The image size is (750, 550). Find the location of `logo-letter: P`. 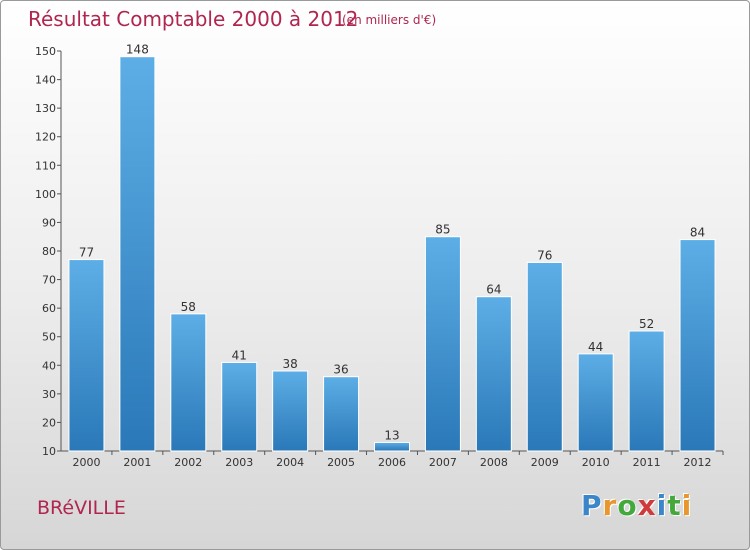

logo-letter: P is located at coordinates (592, 505).